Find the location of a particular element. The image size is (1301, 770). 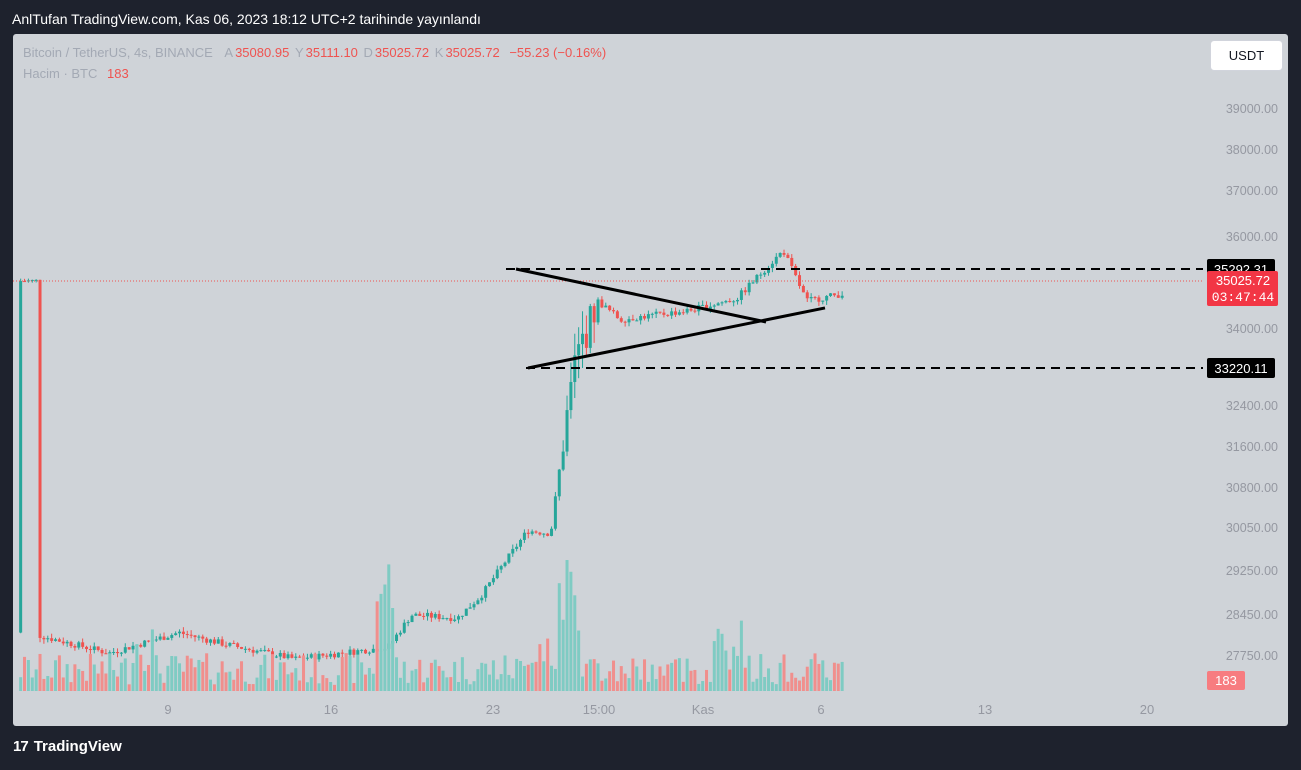

y-axis-tick-label: 32400.00 is located at coordinates (1252, 406).